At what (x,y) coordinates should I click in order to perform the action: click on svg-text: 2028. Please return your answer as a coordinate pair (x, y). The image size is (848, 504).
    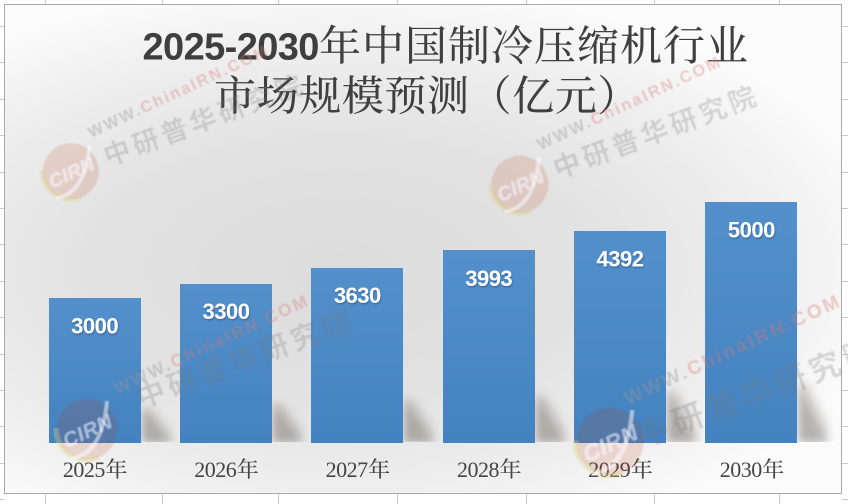
    Looking at the image, I should click on (478, 469).